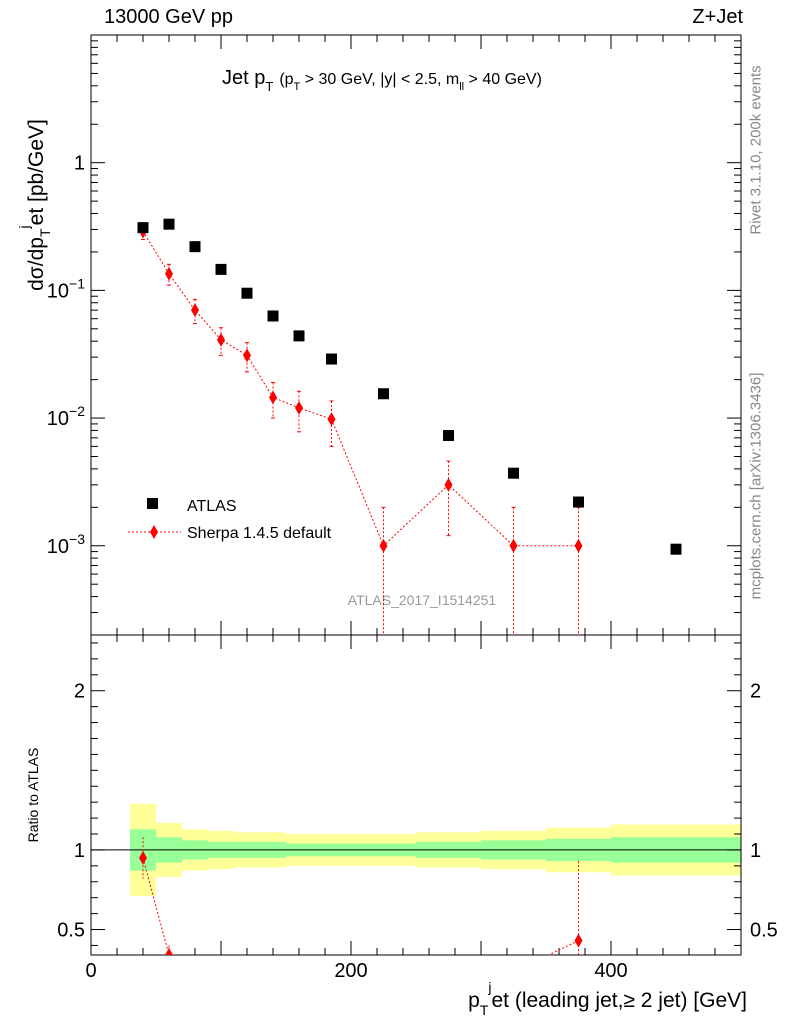  What do you see at coordinates (168, 17) in the screenshot?
I see `header-process: 13000 GeV pp` at bounding box center [168, 17].